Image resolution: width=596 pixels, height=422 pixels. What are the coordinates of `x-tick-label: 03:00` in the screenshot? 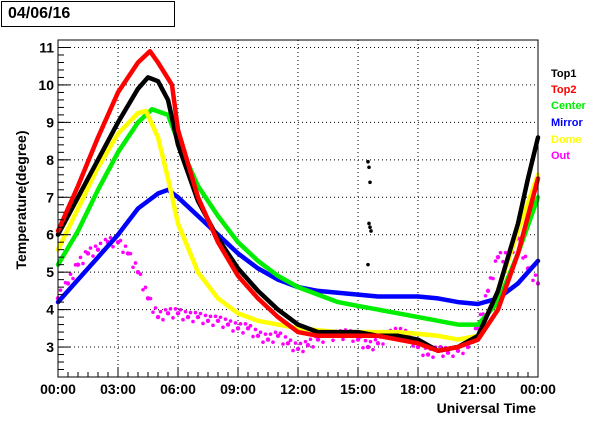 It's located at (118, 389).